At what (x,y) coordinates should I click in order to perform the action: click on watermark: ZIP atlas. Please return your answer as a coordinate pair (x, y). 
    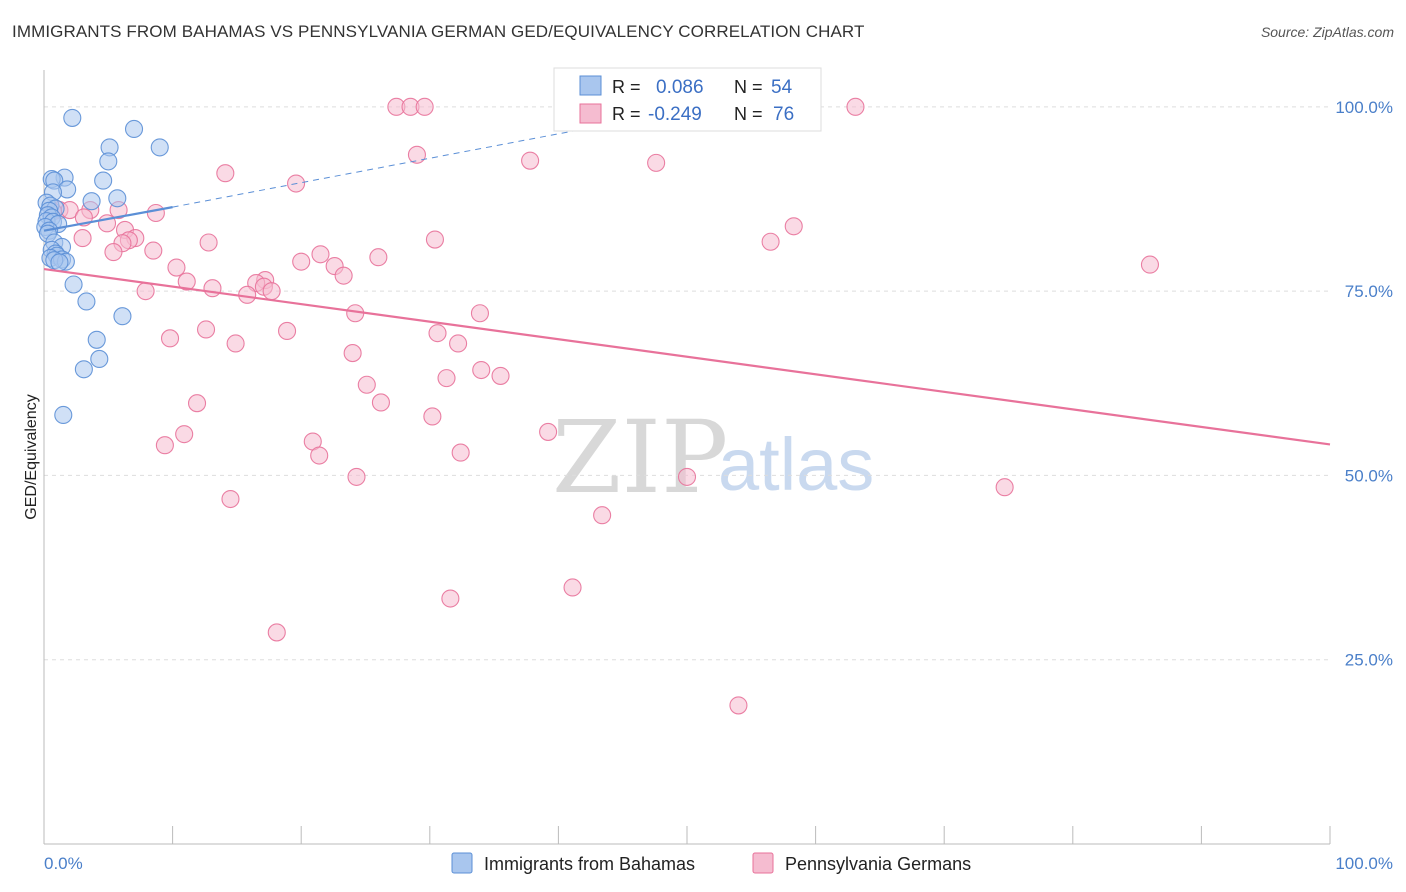
    Looking at the image, I should click on (713, 457).